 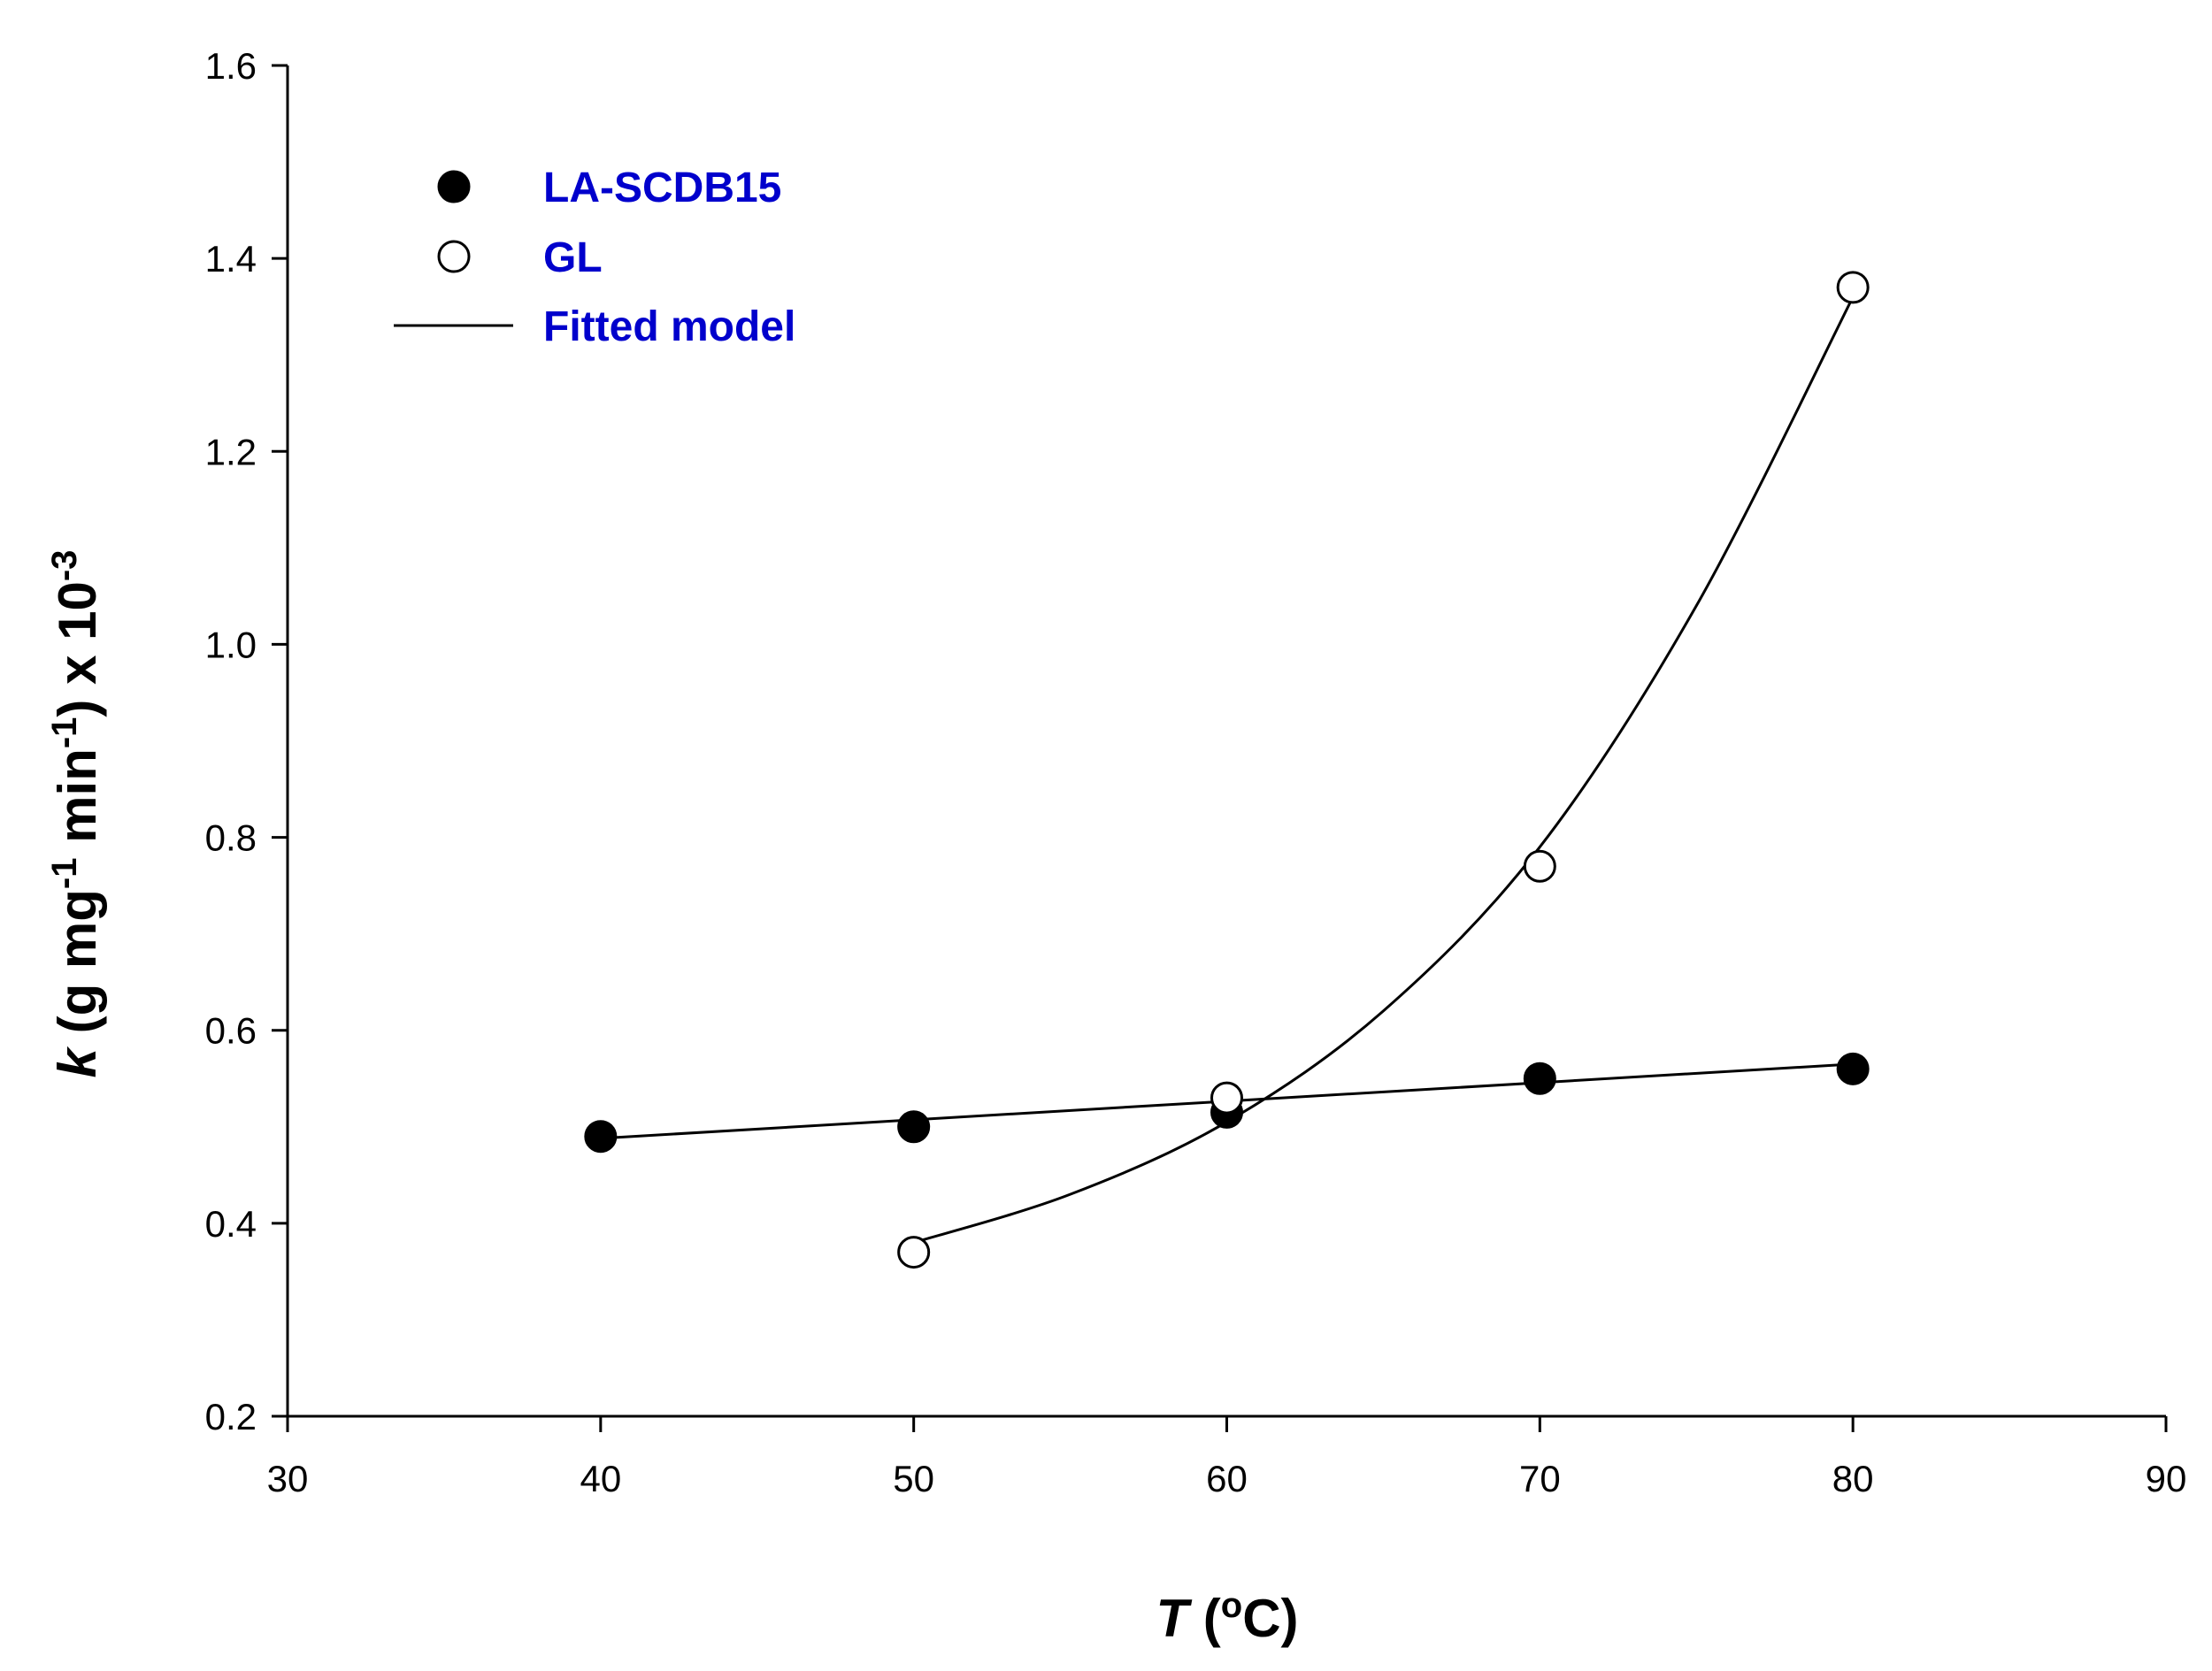 What do you see at coordinates (600, 1478) in the screenshot?
I see `x-tick-label: 40` at bounding box center [600, 1478].